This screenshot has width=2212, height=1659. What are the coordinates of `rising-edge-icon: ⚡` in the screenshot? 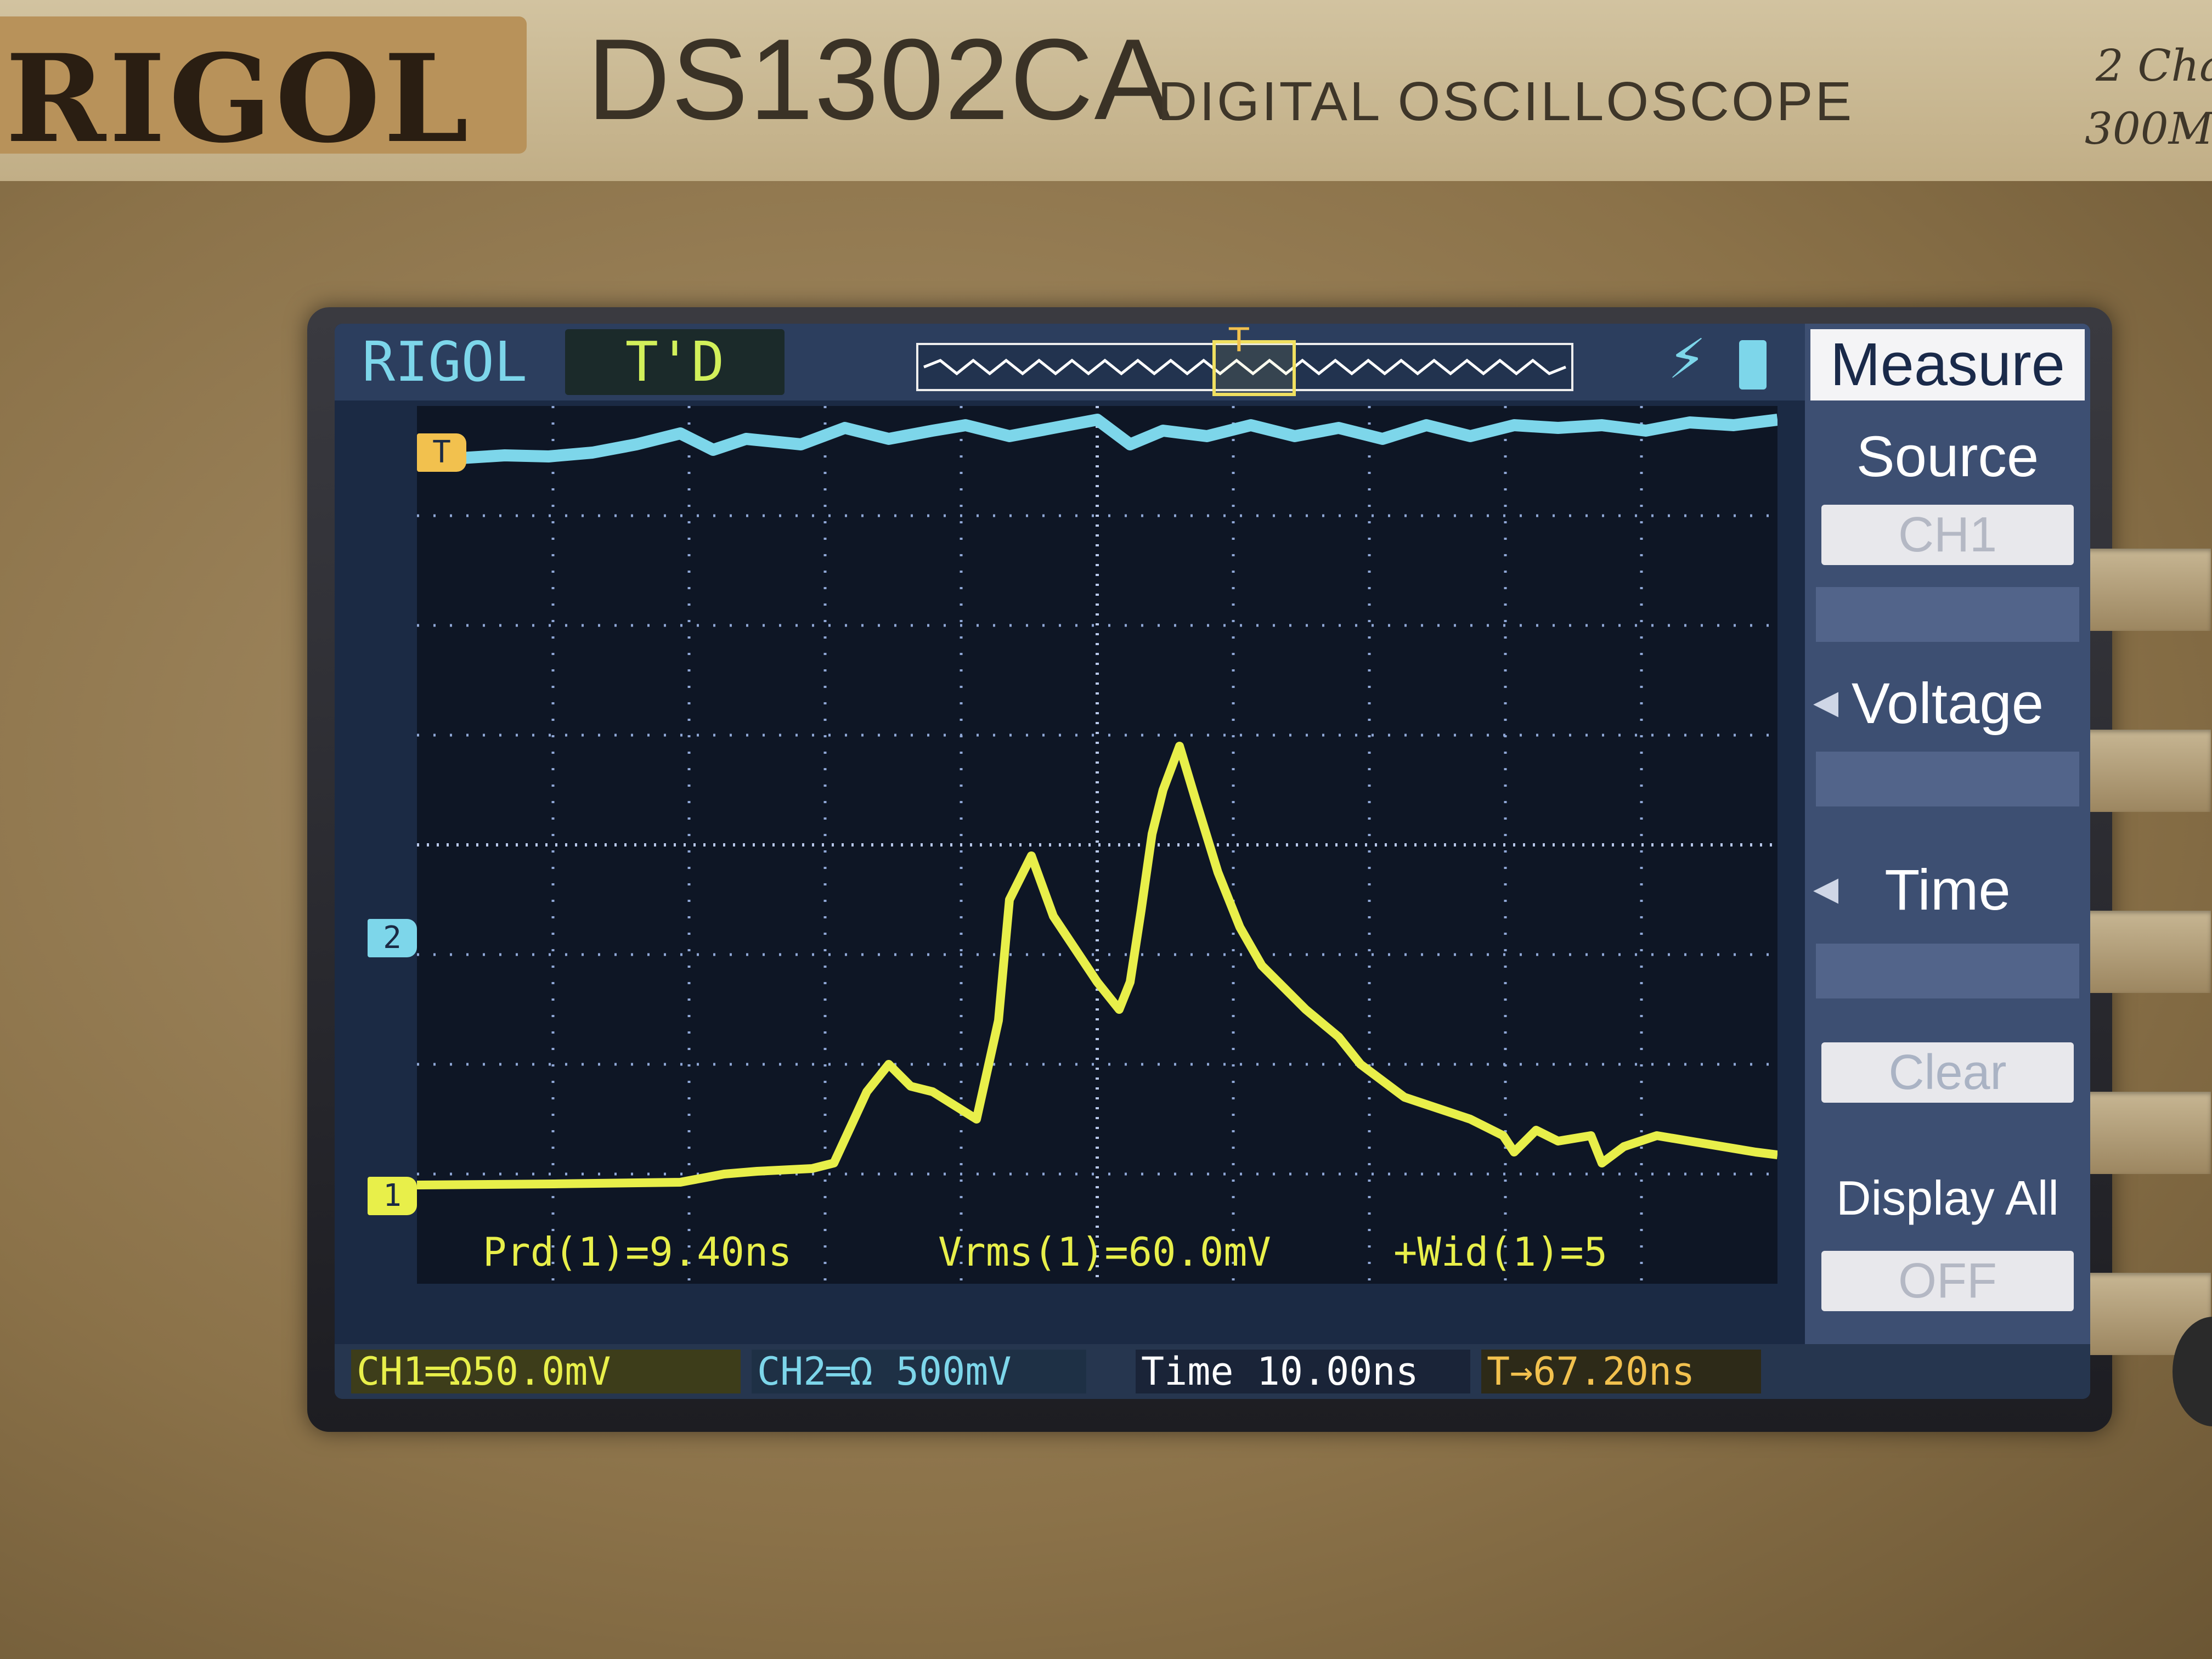 It's located at (1688, 359).